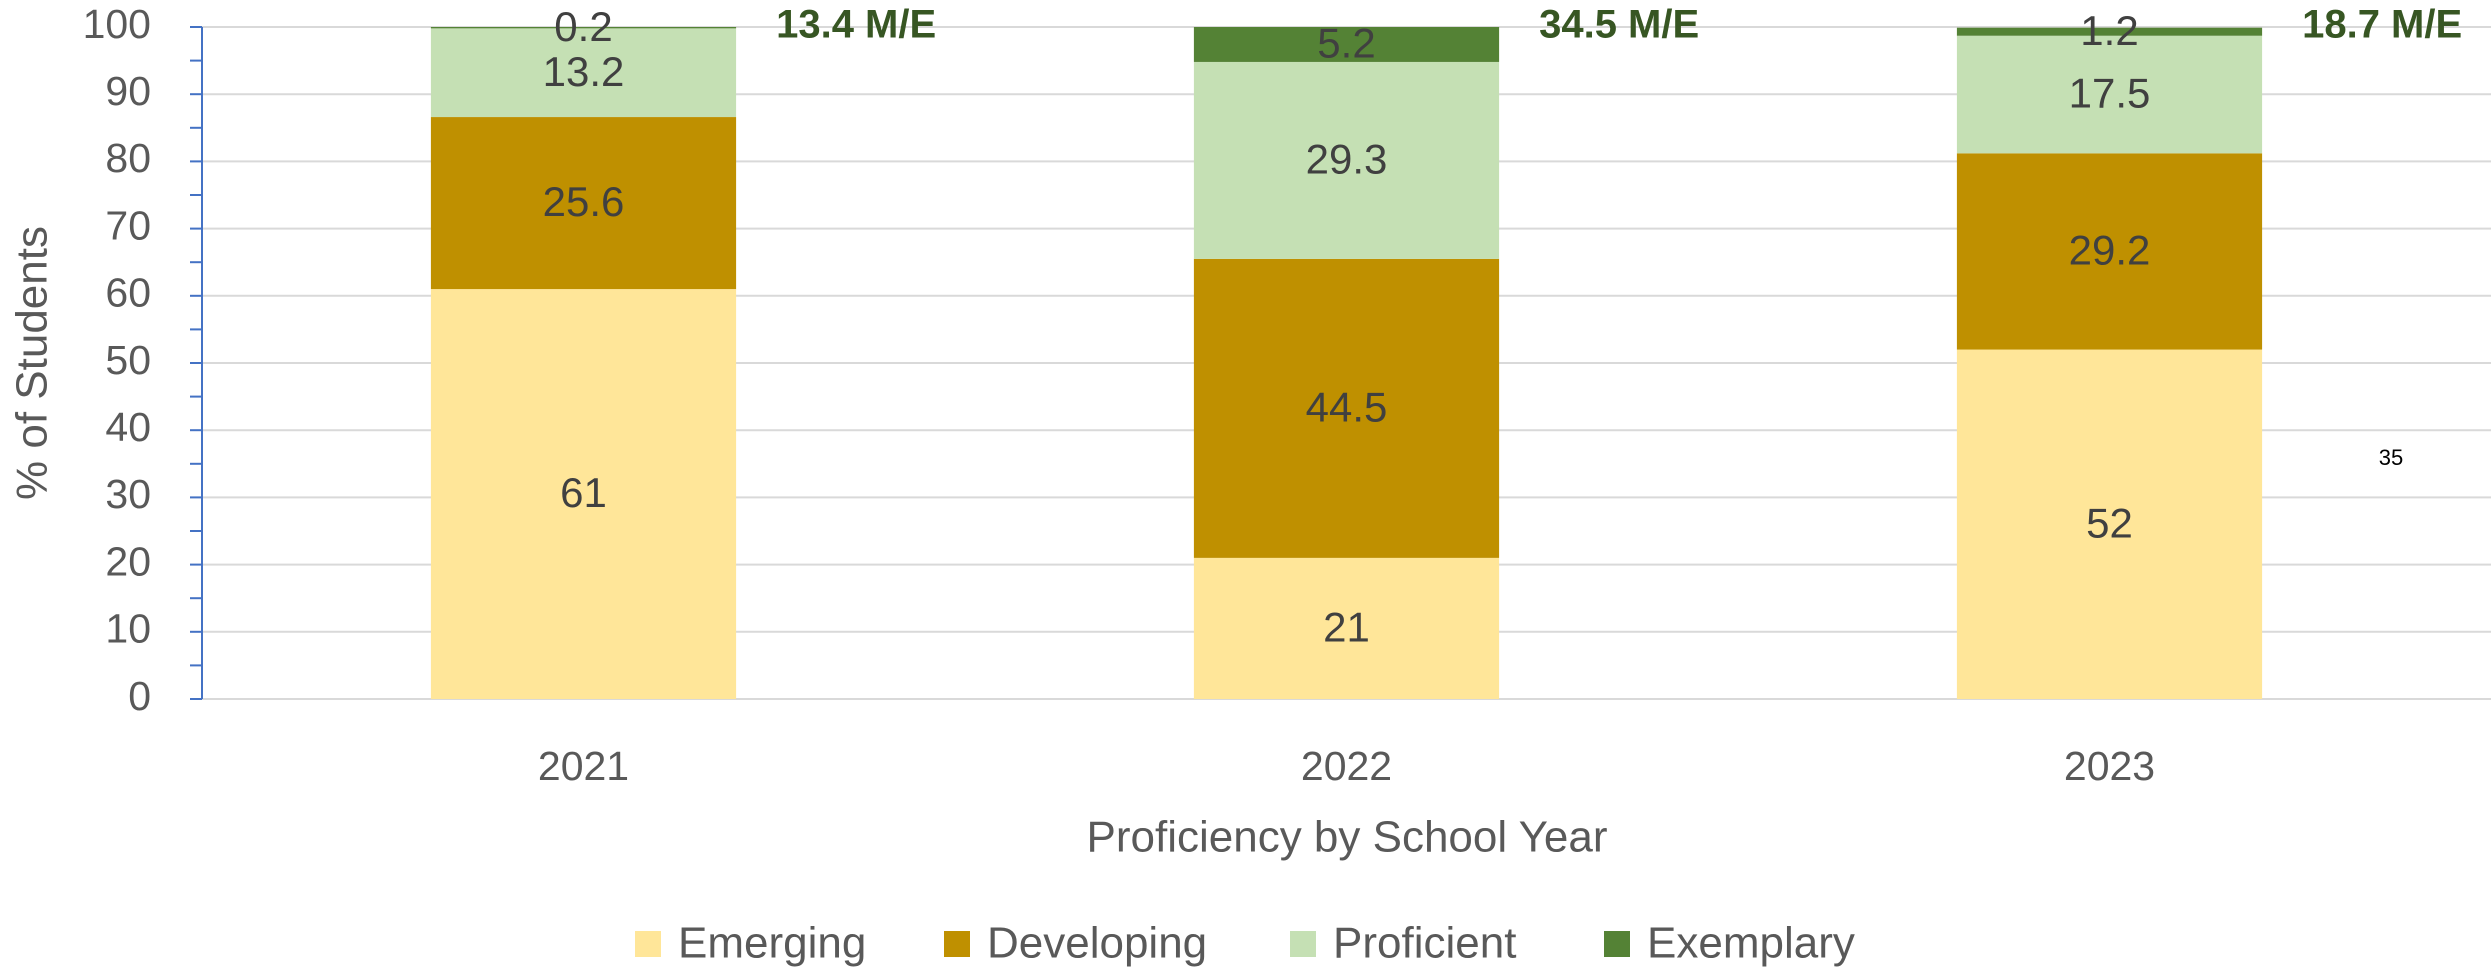 The image size is (2491, 974). I want to click on data-label: 21, so click(1346, 627).